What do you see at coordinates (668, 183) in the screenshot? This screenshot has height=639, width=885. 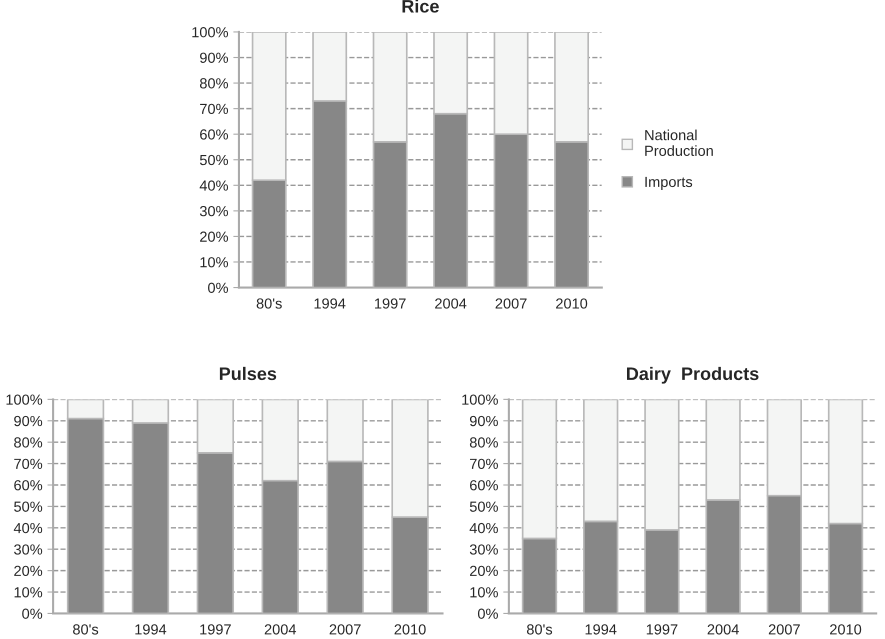 I see `legend-label: Imports` at bounding box center [668, 183].